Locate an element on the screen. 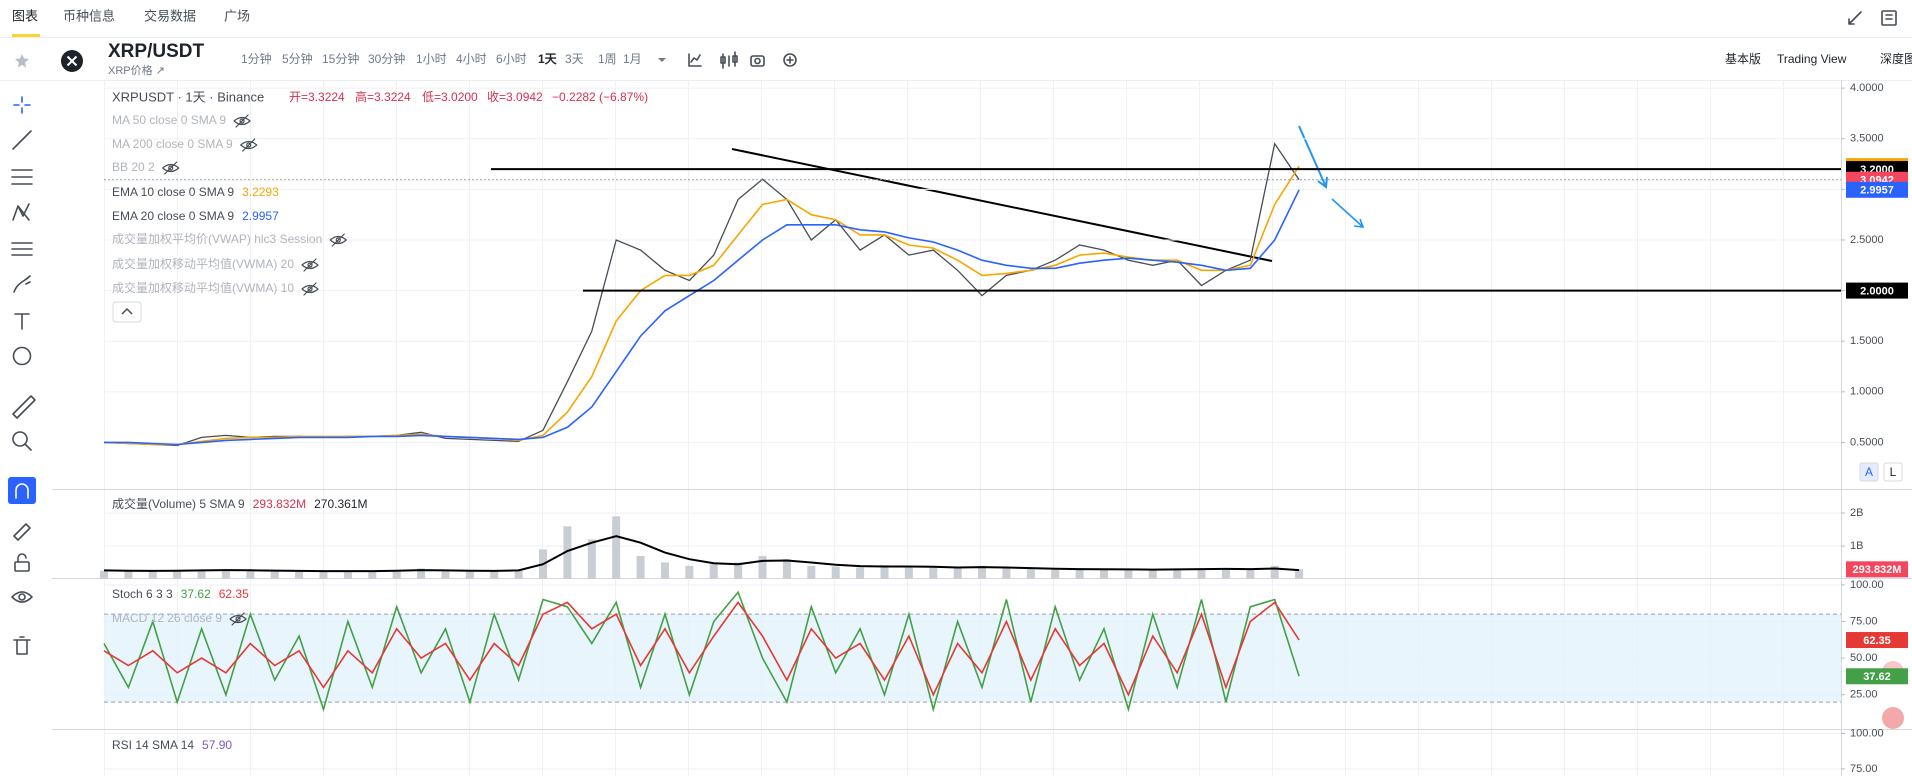  series-line is located at coordinates (701, 651).